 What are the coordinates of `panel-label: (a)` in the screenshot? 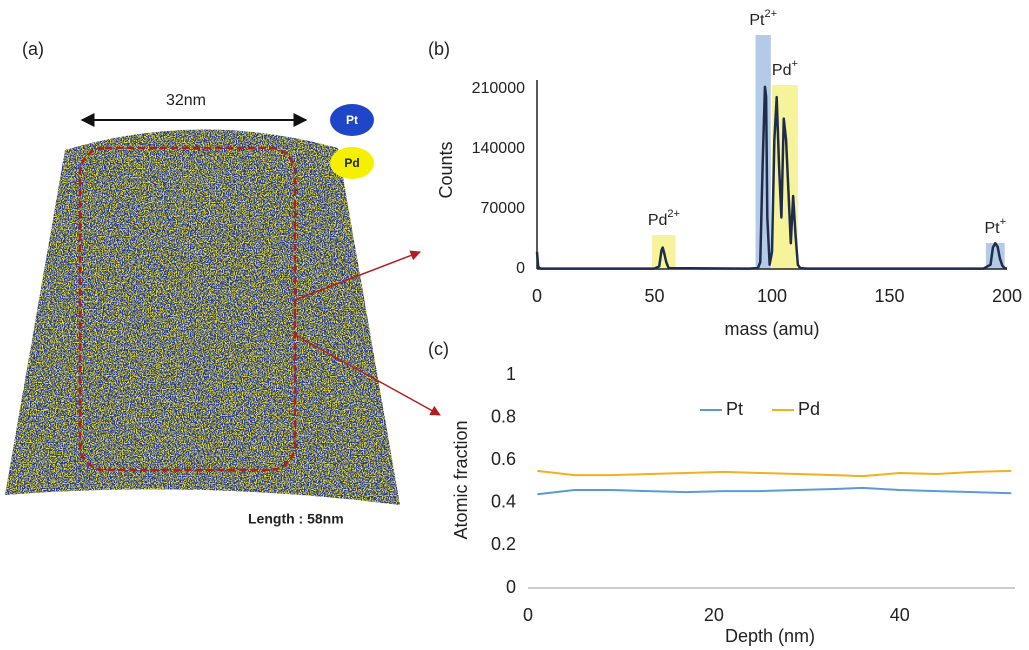 It's located at (33, 49).